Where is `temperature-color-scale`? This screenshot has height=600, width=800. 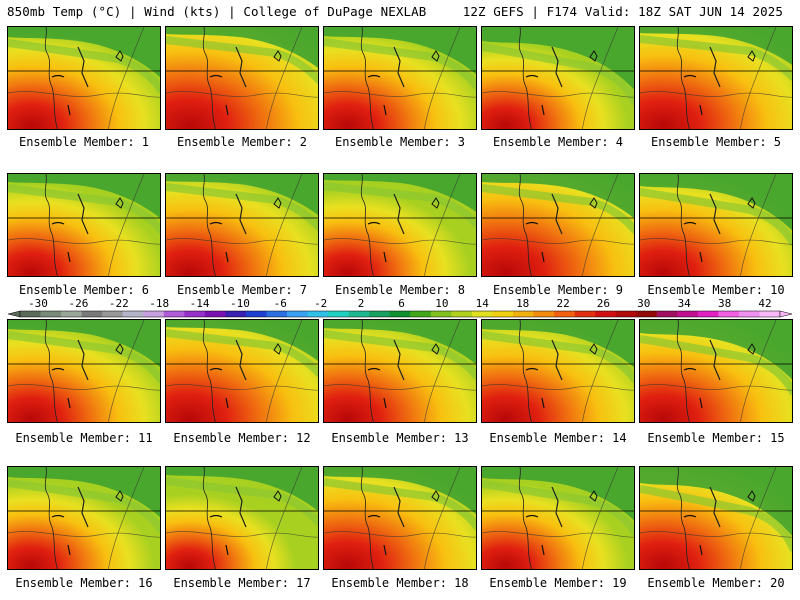 temperature-color-scale is located at coordinates (400, 314).